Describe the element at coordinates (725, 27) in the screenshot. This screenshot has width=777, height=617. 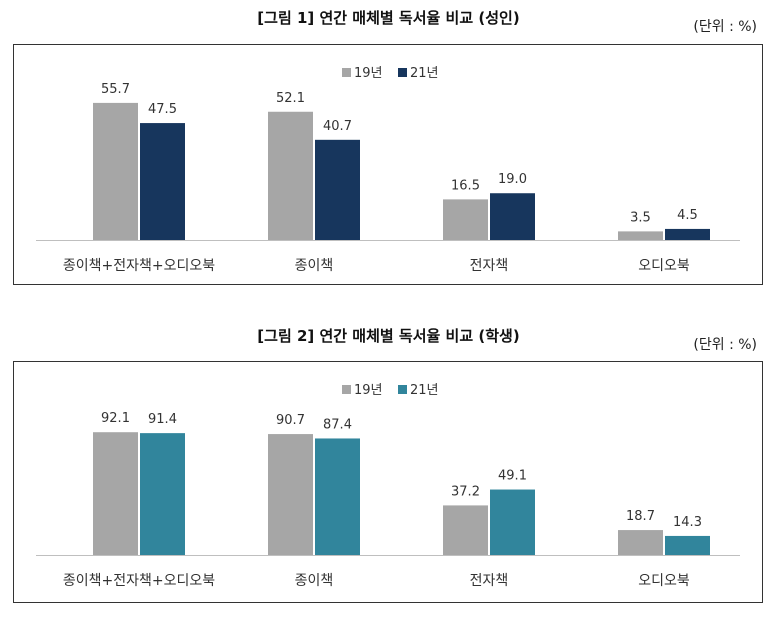
I see `chart-1-unit-label: (단위 : %)` at that location.